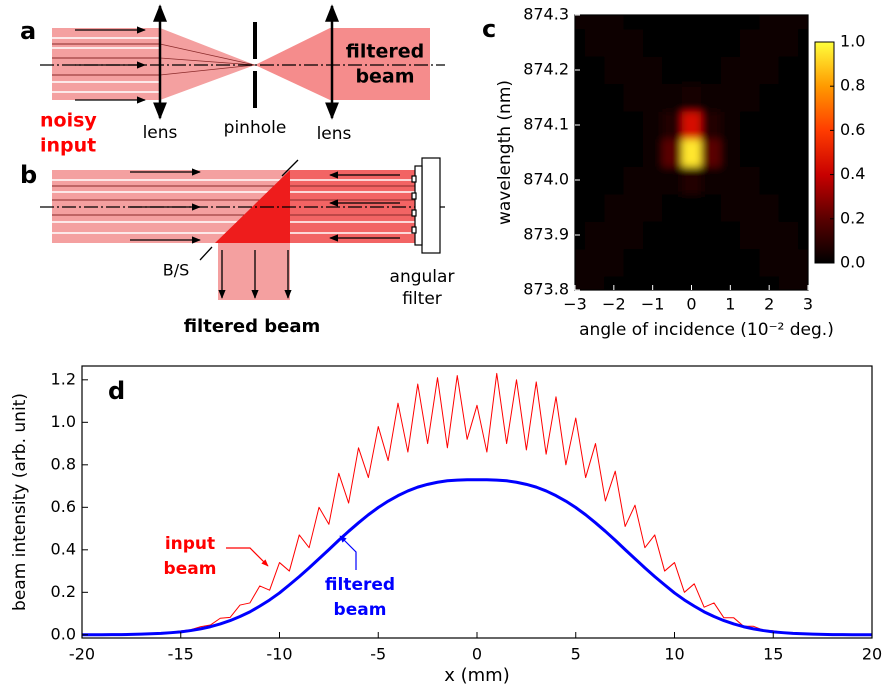 This screenshot has height=691, width=885. What do you see at coordinates (546, 124) in the screenshot?
I see `y-tick-label: 874.1` at bounding box center [546, 124].